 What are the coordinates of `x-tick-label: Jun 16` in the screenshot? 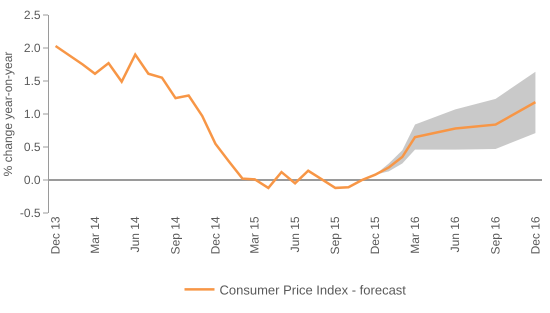 It's located at (455, 234).